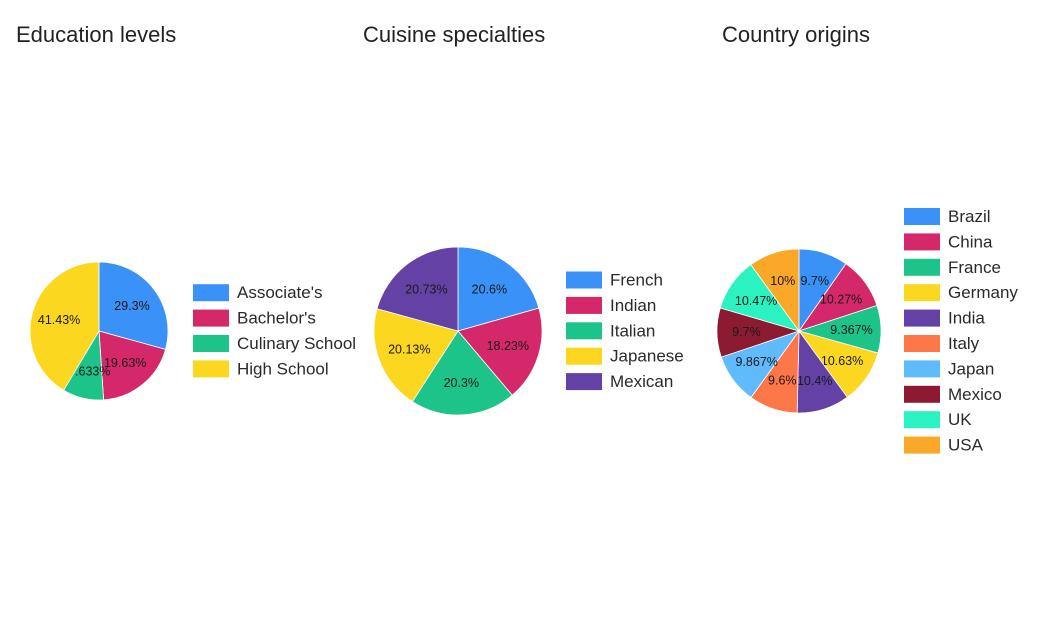 The height and width of the screenshot is (636, 1060). I want to click on slice-label-japan: 9.867%, so click(756, 362).